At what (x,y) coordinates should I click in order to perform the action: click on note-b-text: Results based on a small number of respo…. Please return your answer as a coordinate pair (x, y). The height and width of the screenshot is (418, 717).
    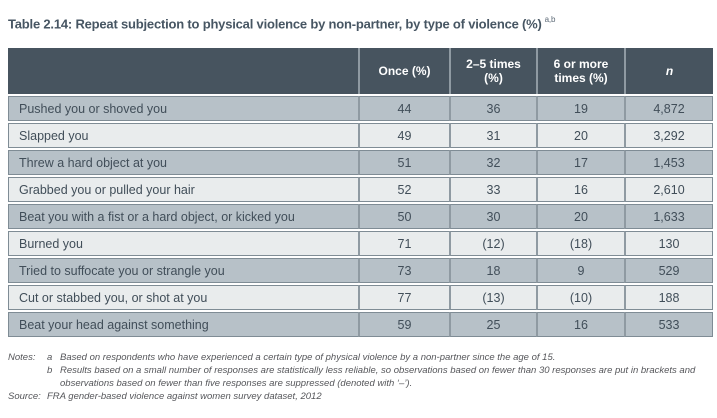
    Looking at the image, I should click on (378, 377).